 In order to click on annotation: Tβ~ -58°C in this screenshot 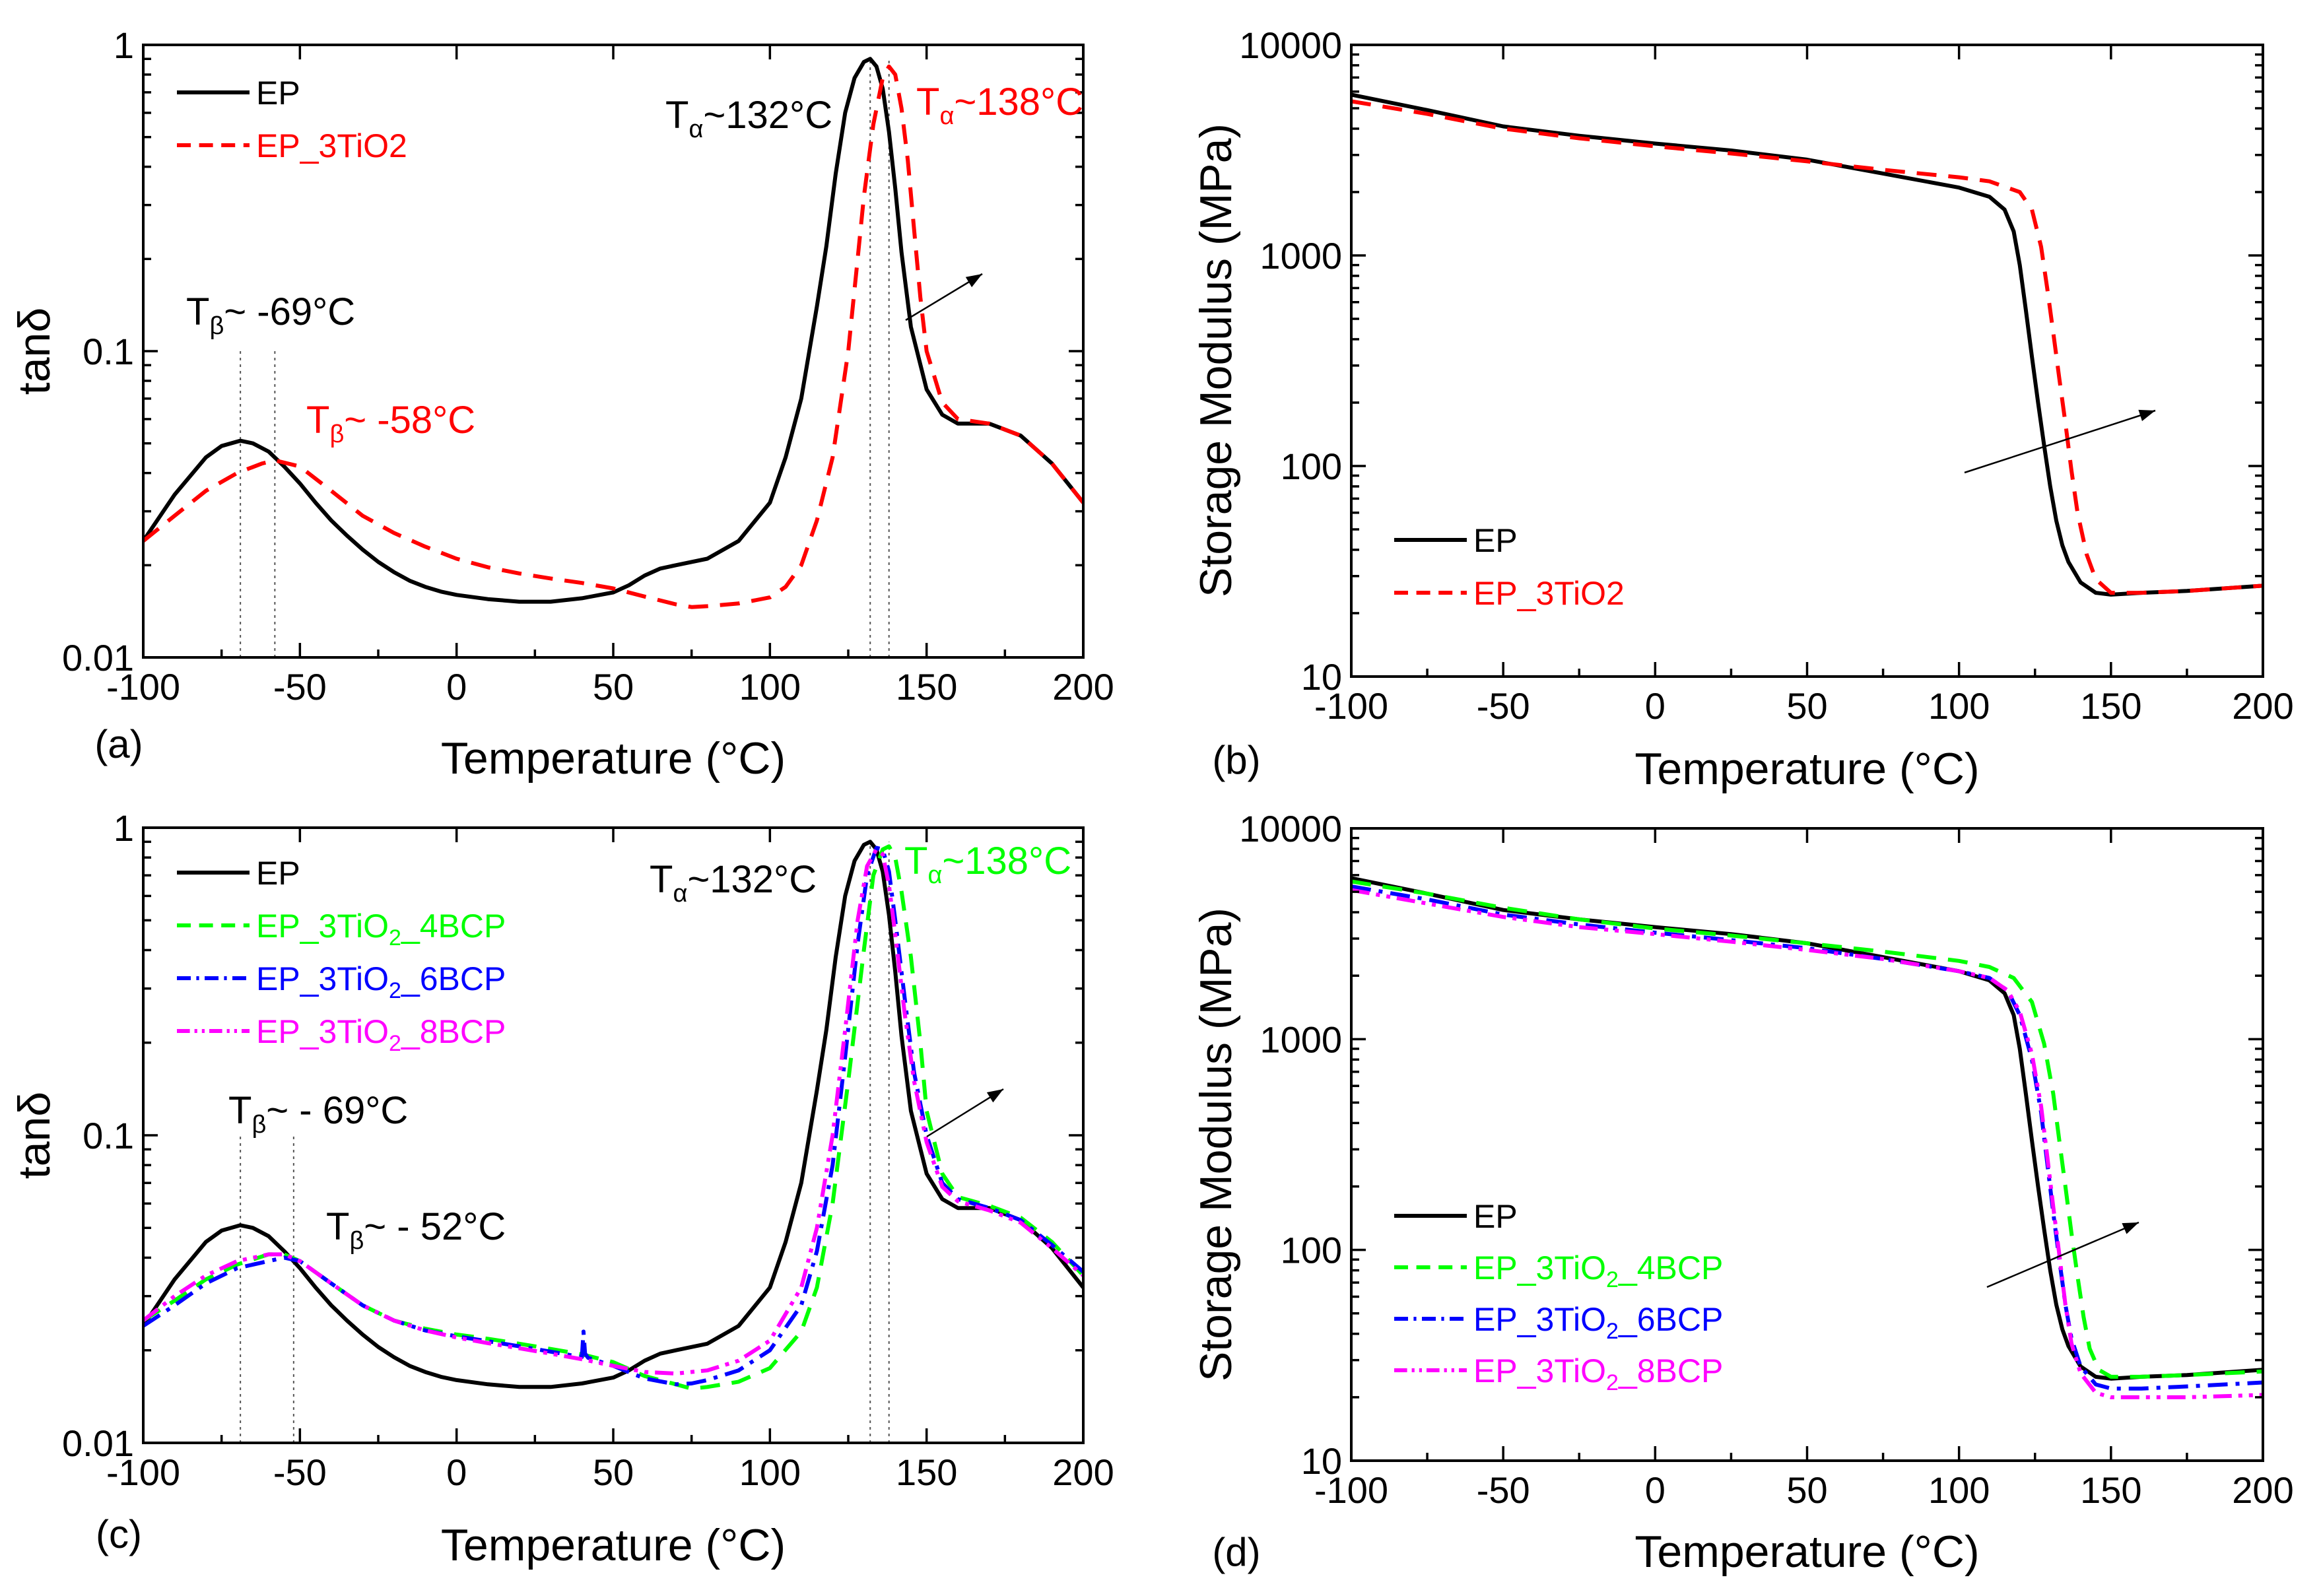, I will do `click(390, 424)`.